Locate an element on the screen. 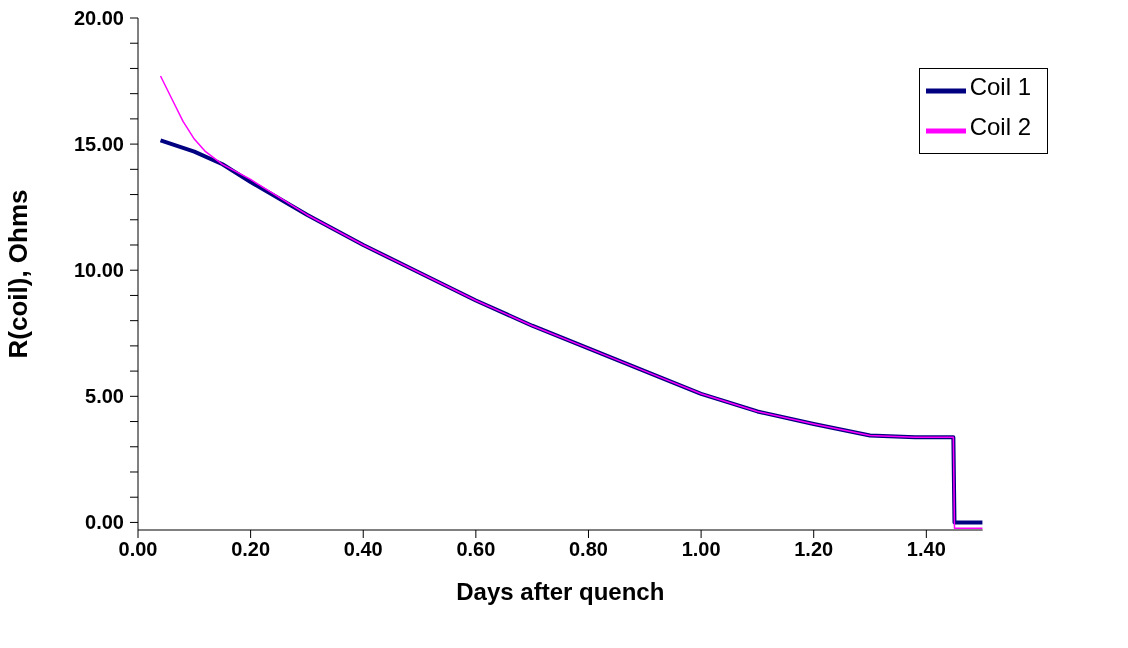 The width and height of the screenshot is (1128, 648). x-tick-label: 1.20 is located at coordinates (814, 549).